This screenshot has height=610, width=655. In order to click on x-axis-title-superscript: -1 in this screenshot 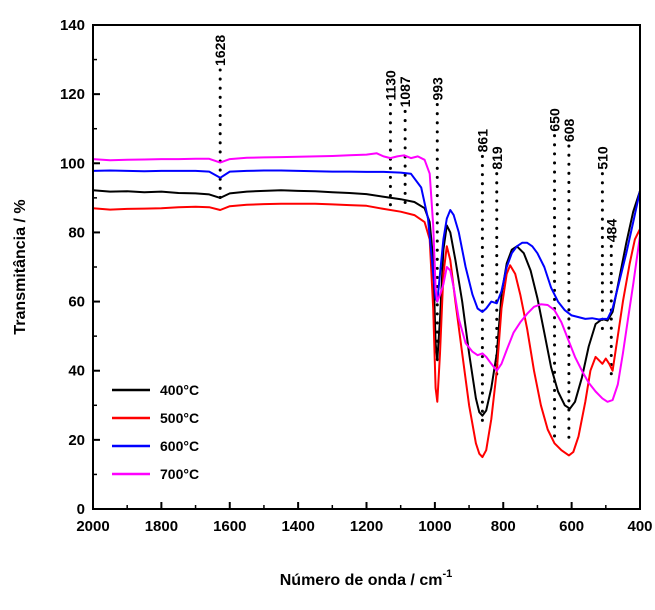, I will do `click(447, 574)`.